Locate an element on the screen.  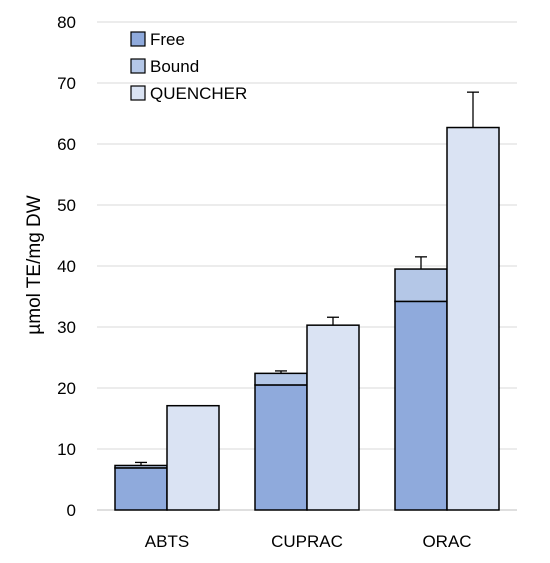
legend-label: QUENCHER is located at coordinates (198, 93).